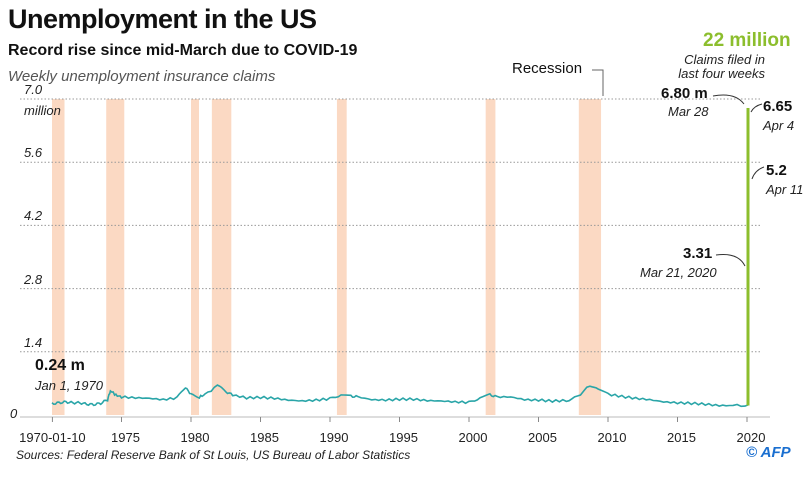  I want to click on x-tick-label: 1980, so click(195, 437).